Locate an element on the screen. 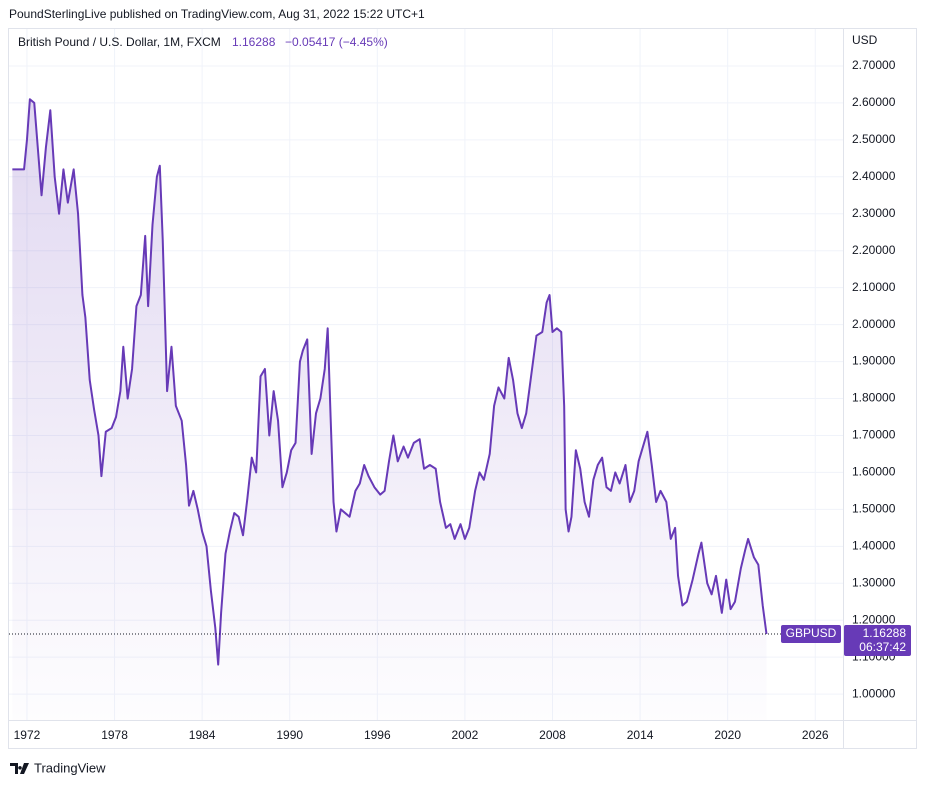  y-tick-label: 1.40000 is located at coordinates (874, 545).